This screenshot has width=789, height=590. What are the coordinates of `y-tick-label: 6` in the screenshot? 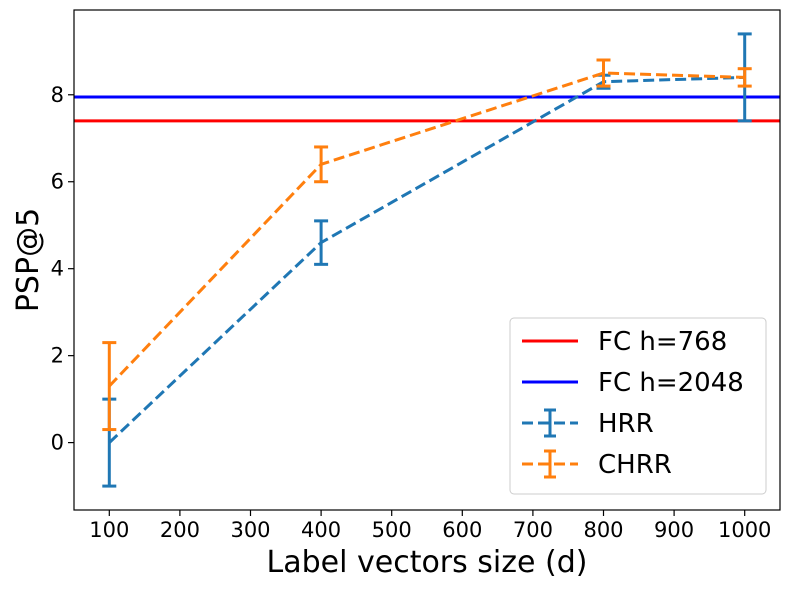 It's located at (57, 182).